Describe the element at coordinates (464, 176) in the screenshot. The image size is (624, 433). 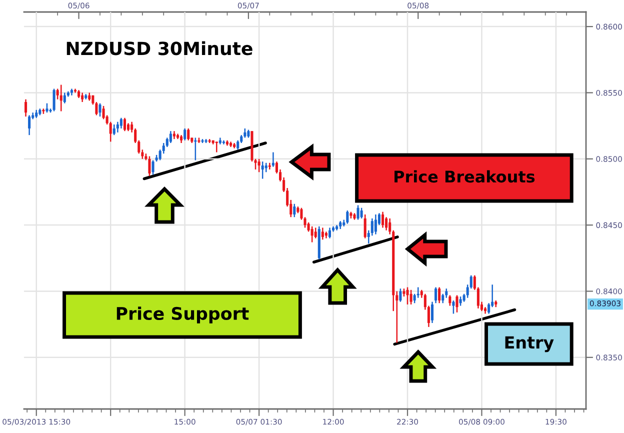
I see `annotation: Price Breakouts` at that location.